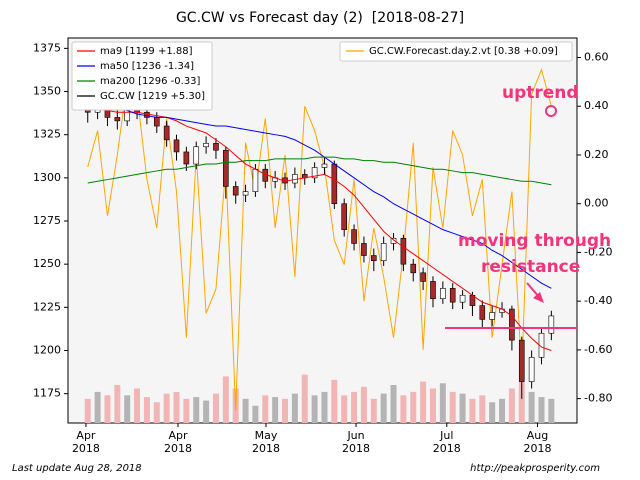 Image resolution: width=640 pixels, height=480 pixels. Describe the element at coordinates (540, 93) in the screenshot. I see `annotation: uptrend` at that location.